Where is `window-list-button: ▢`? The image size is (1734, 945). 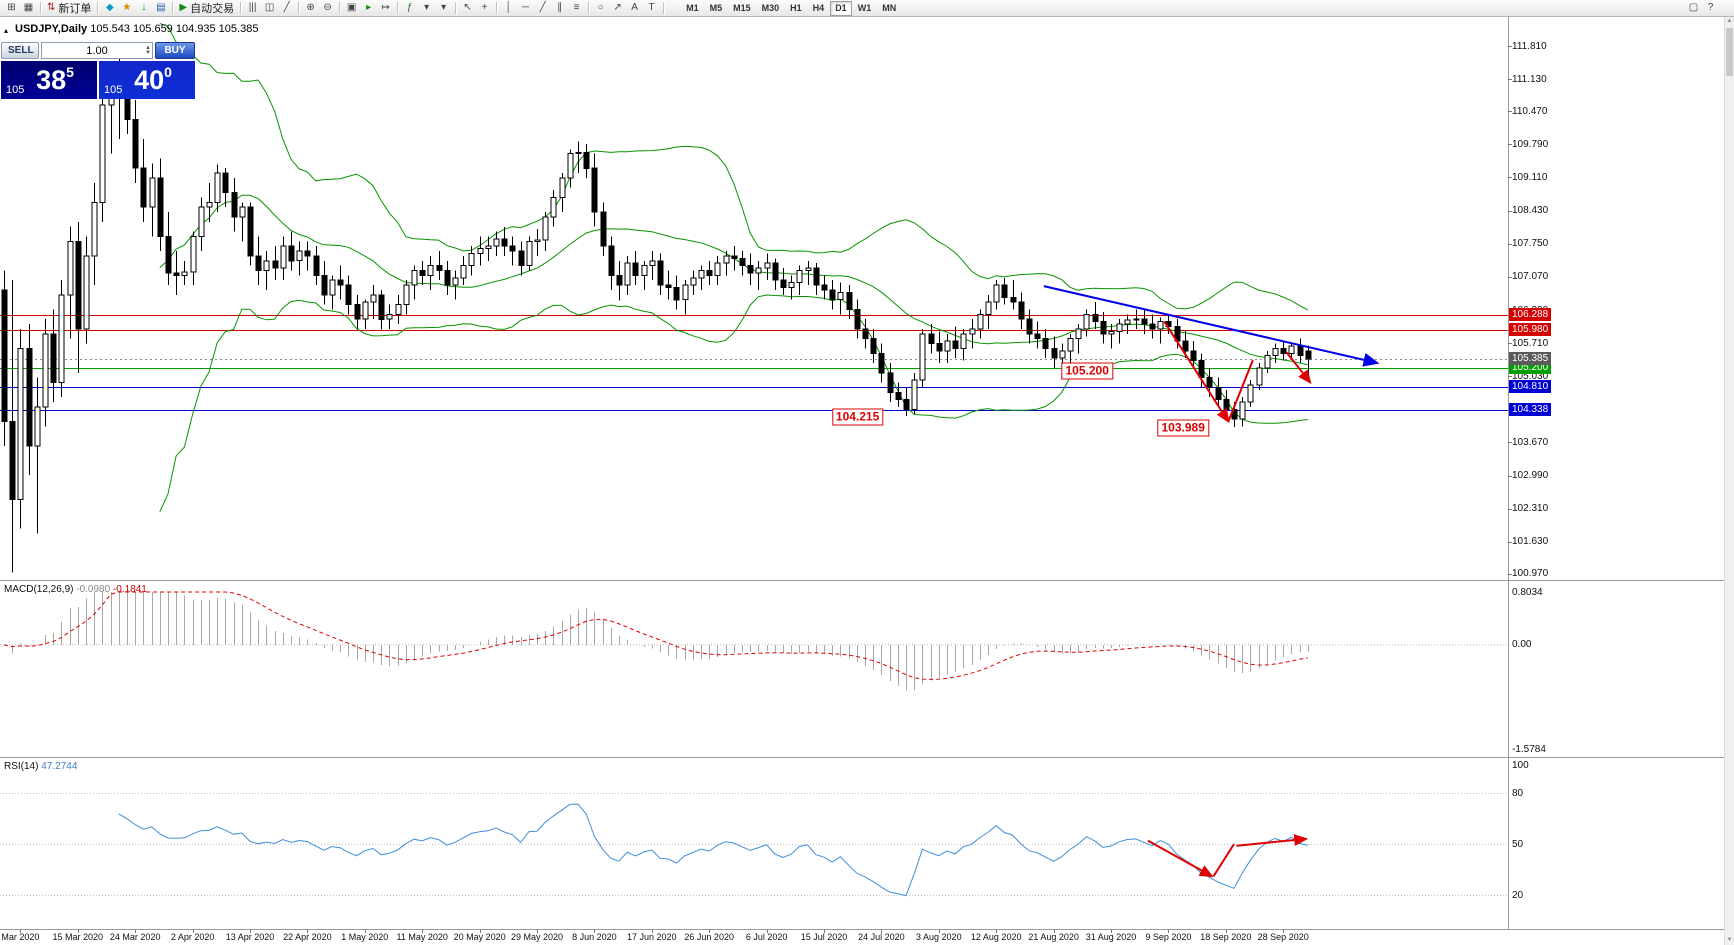 window-list-button: ▢ is located at coordinates (1693, 8).